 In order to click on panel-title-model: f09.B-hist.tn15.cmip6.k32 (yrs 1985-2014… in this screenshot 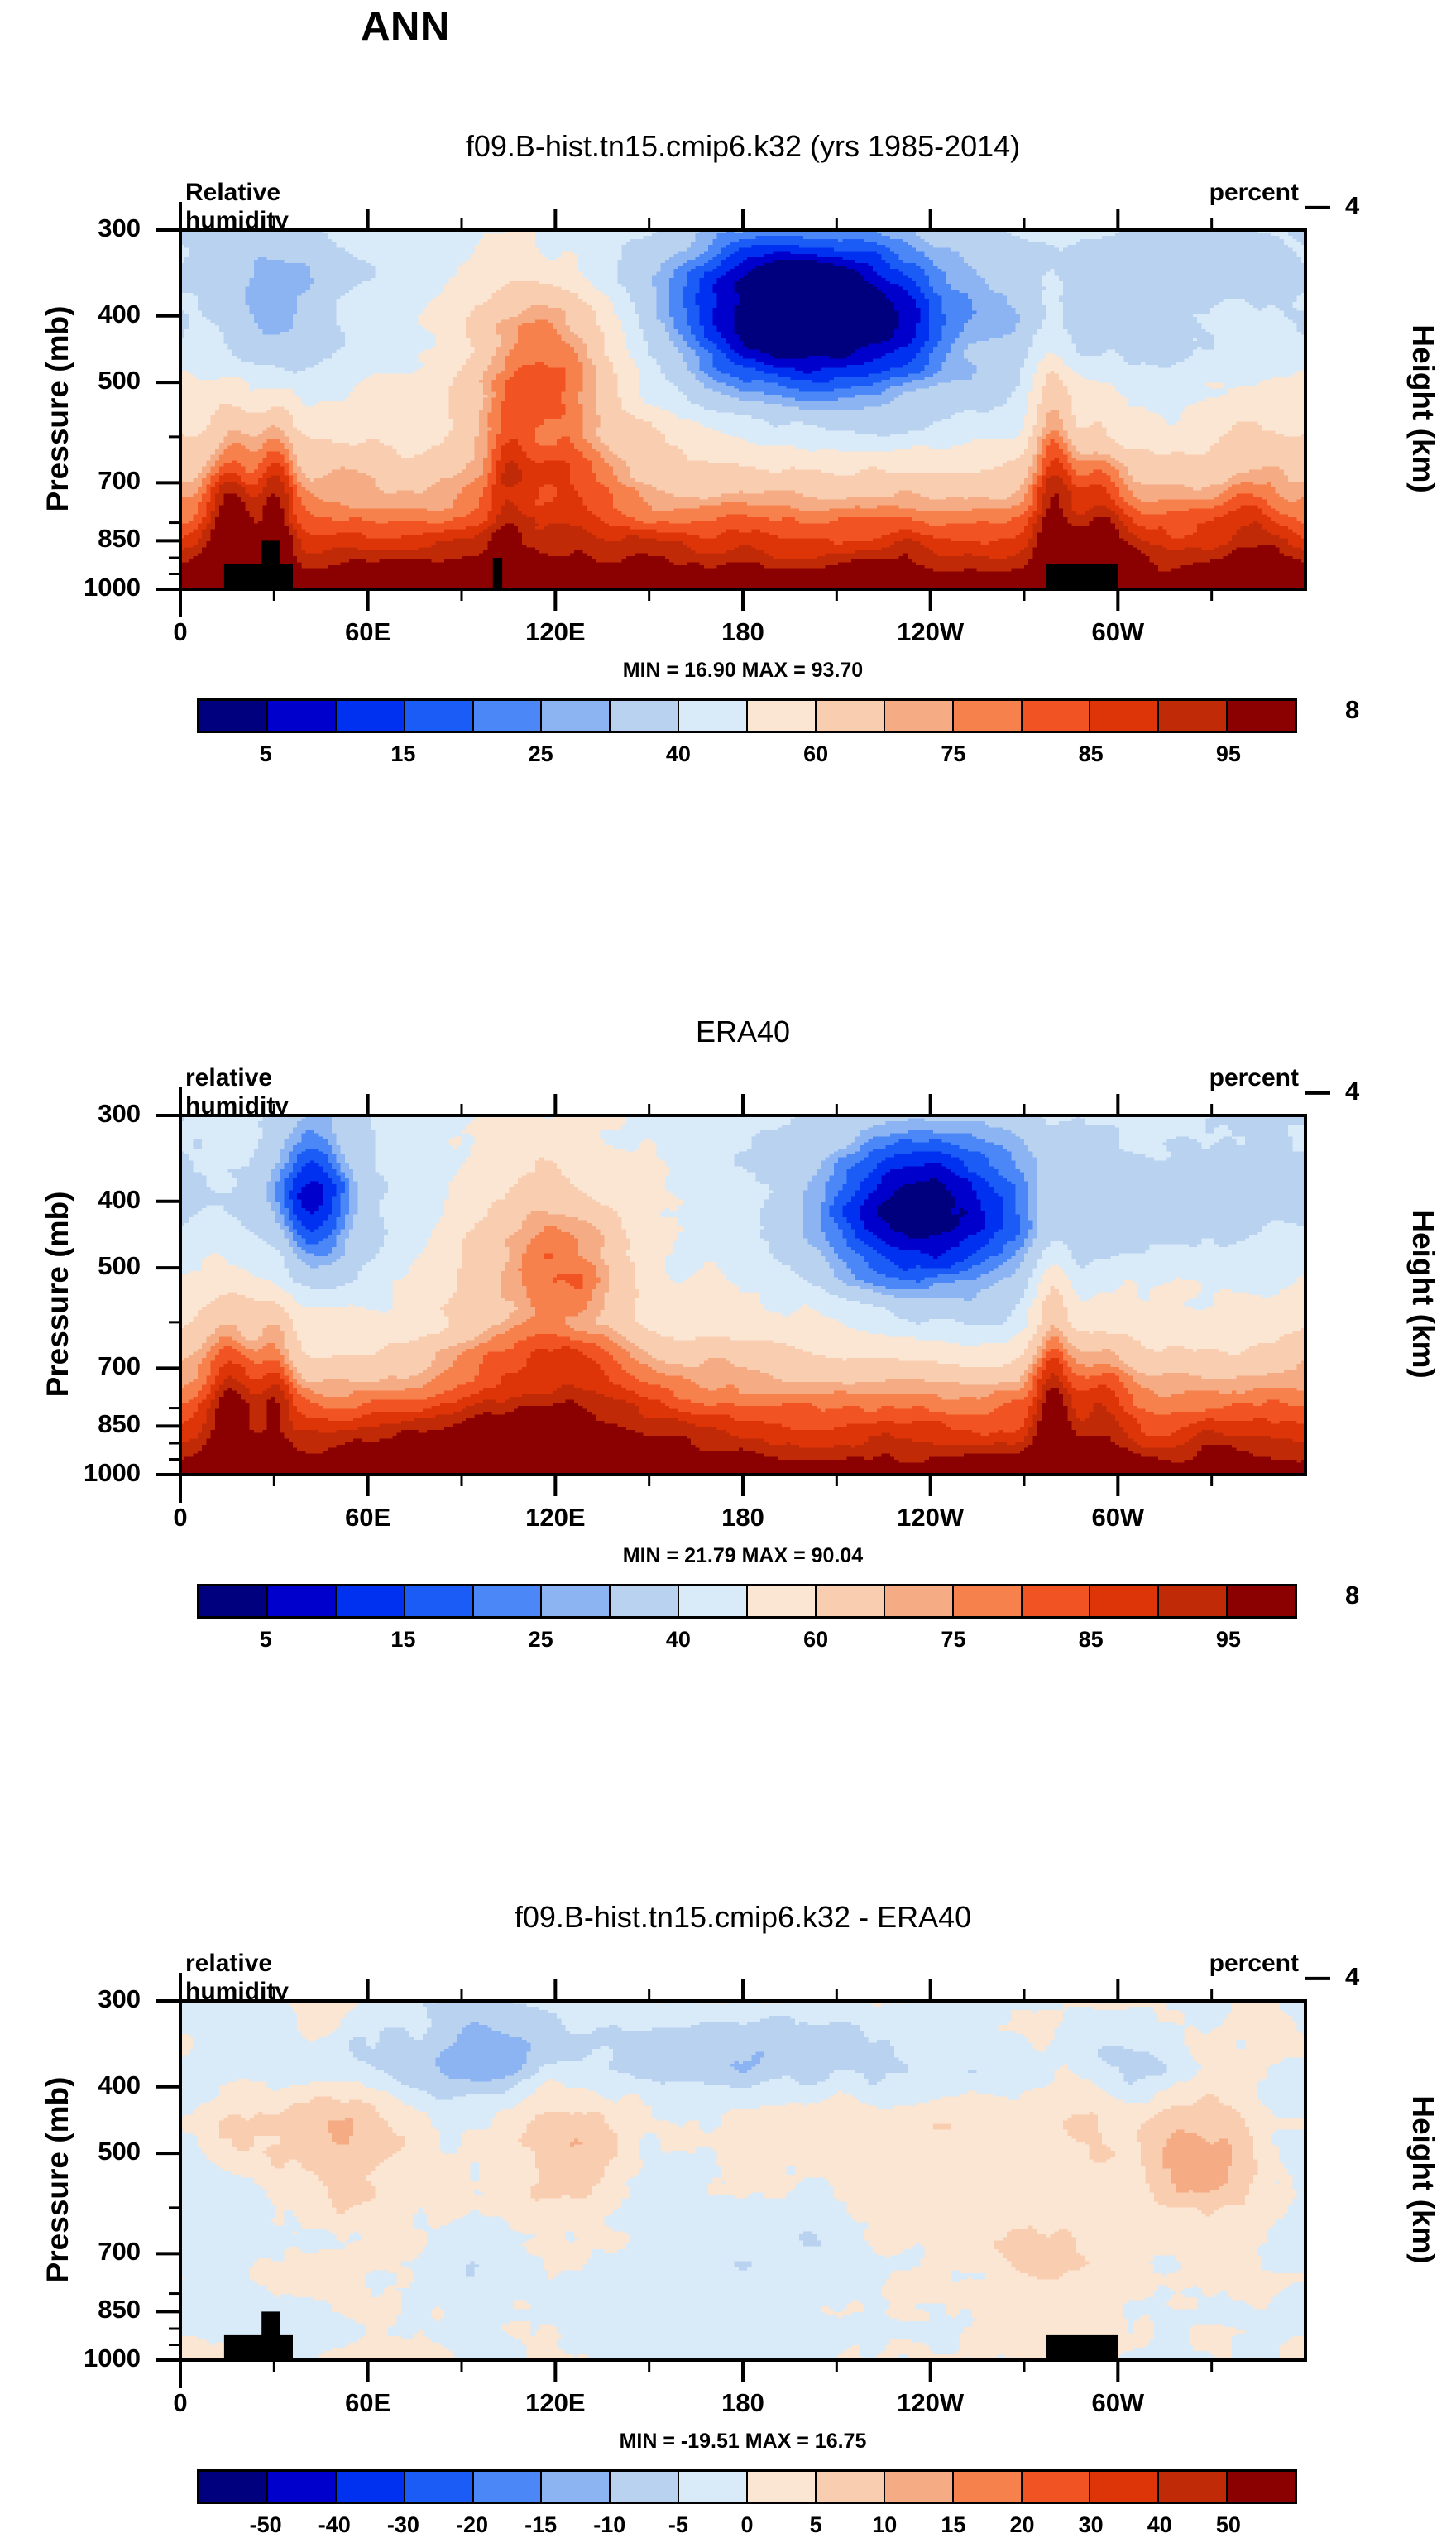, I will do `click(742, 147)`.